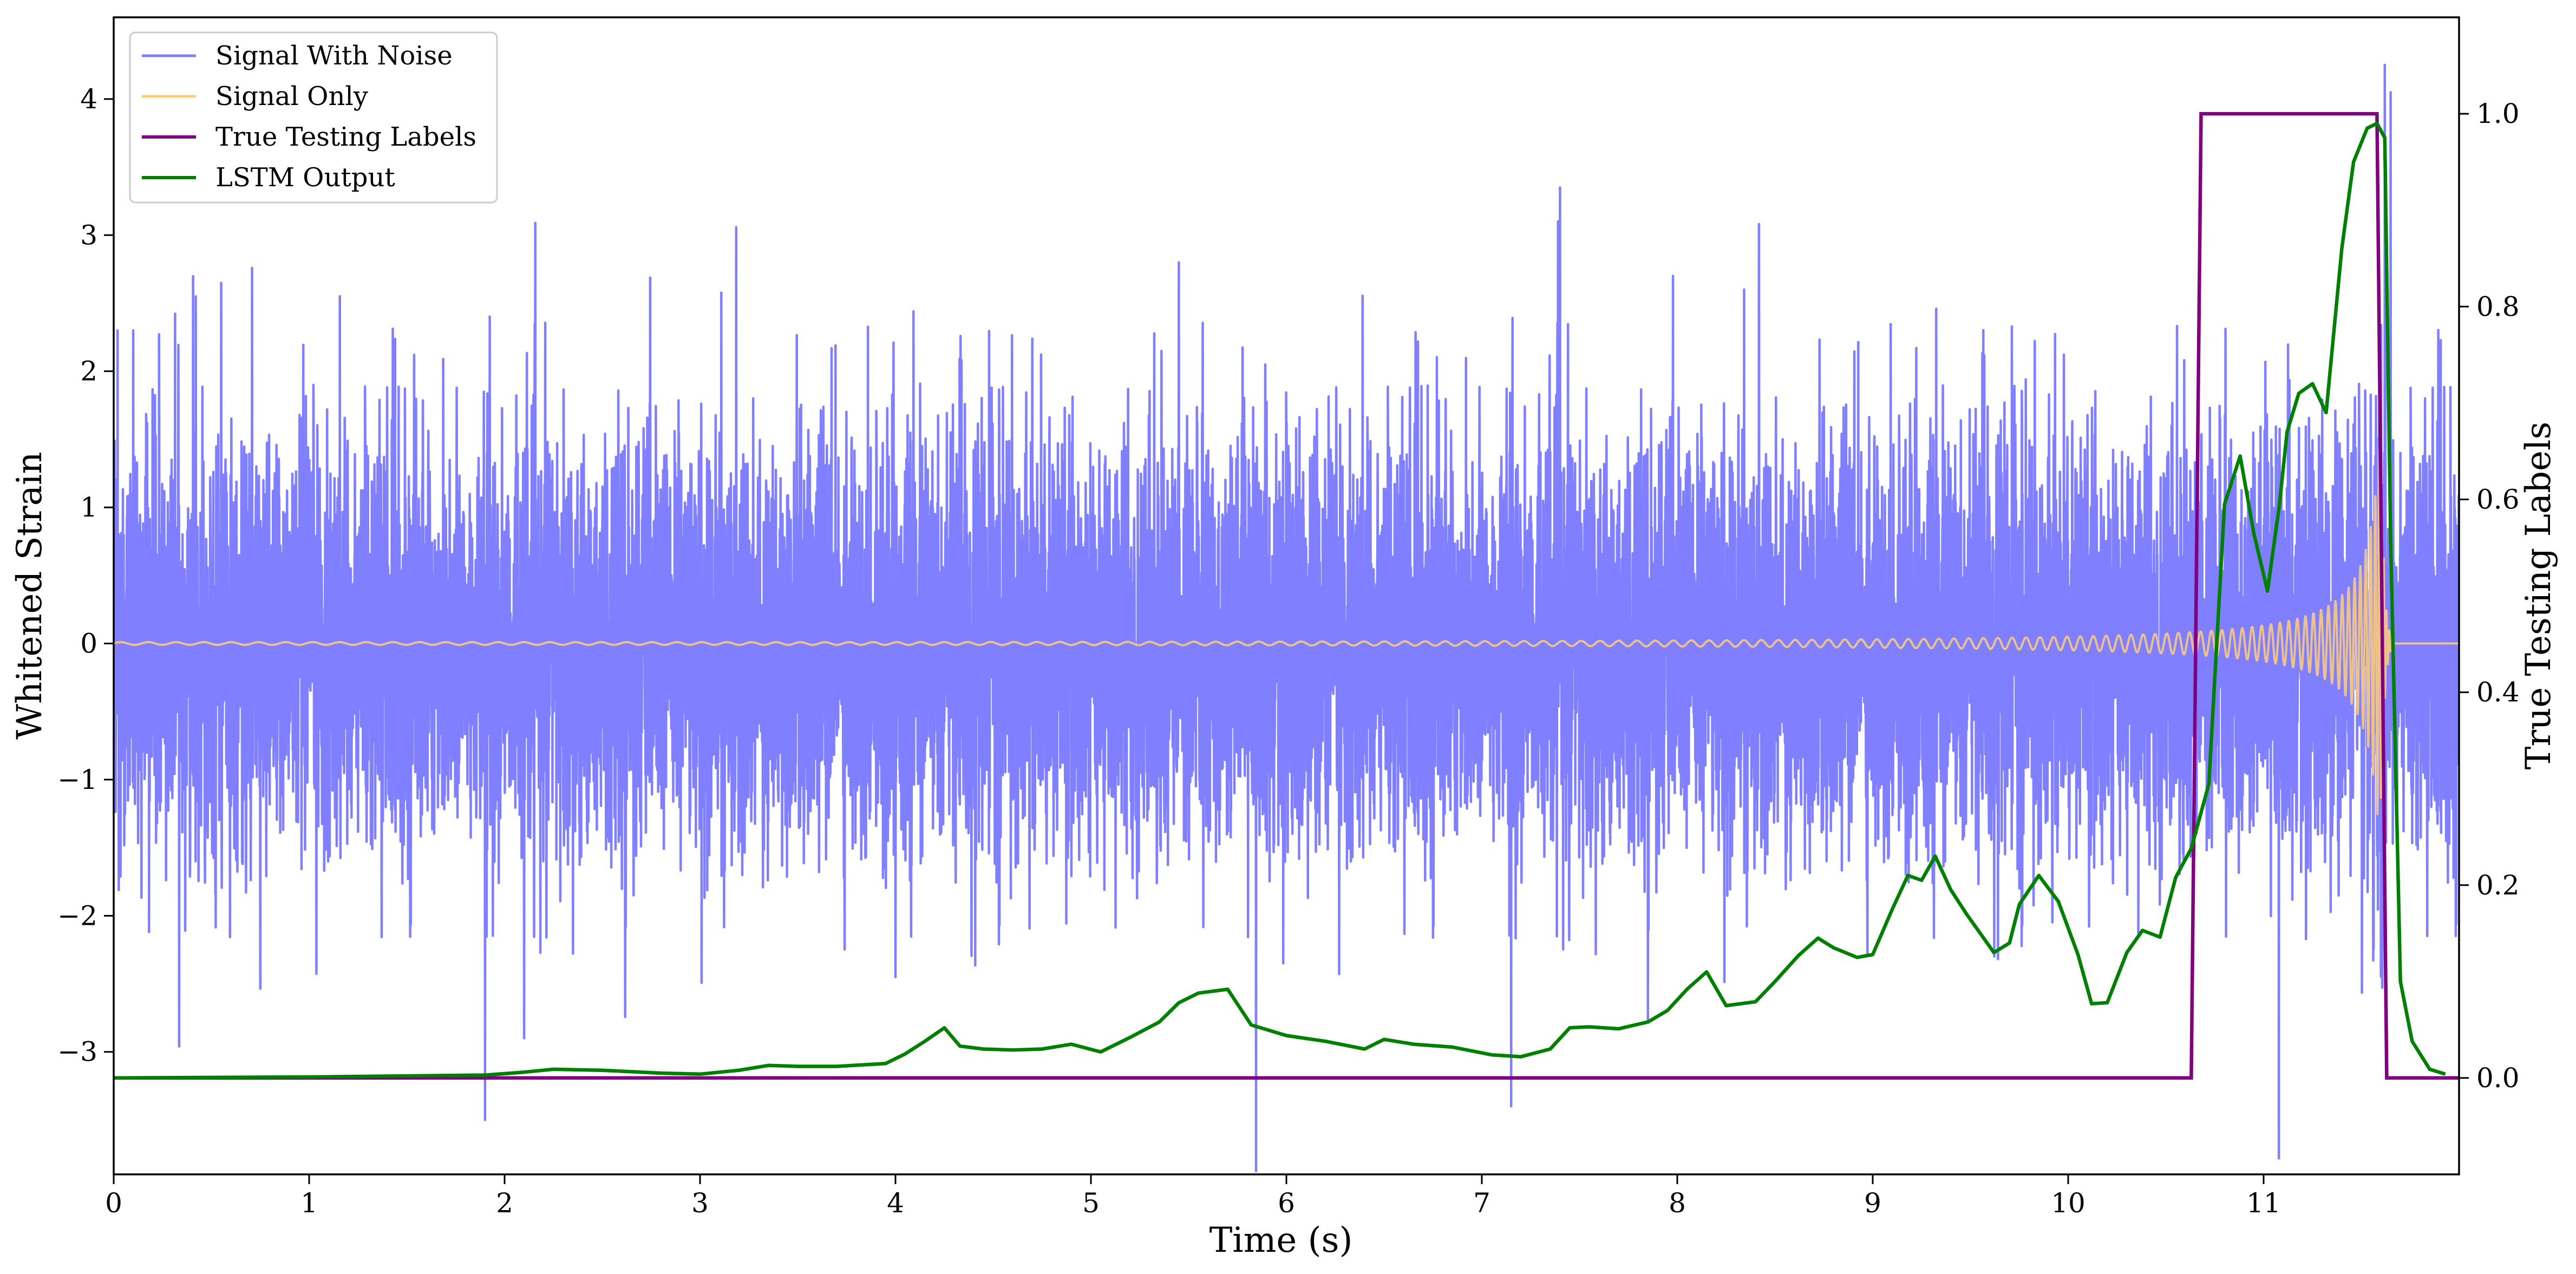 The width and height of the screenshot is (2576, 1274). I want to click on legend-label-signal-only: Signal Only, so click(291, 96).